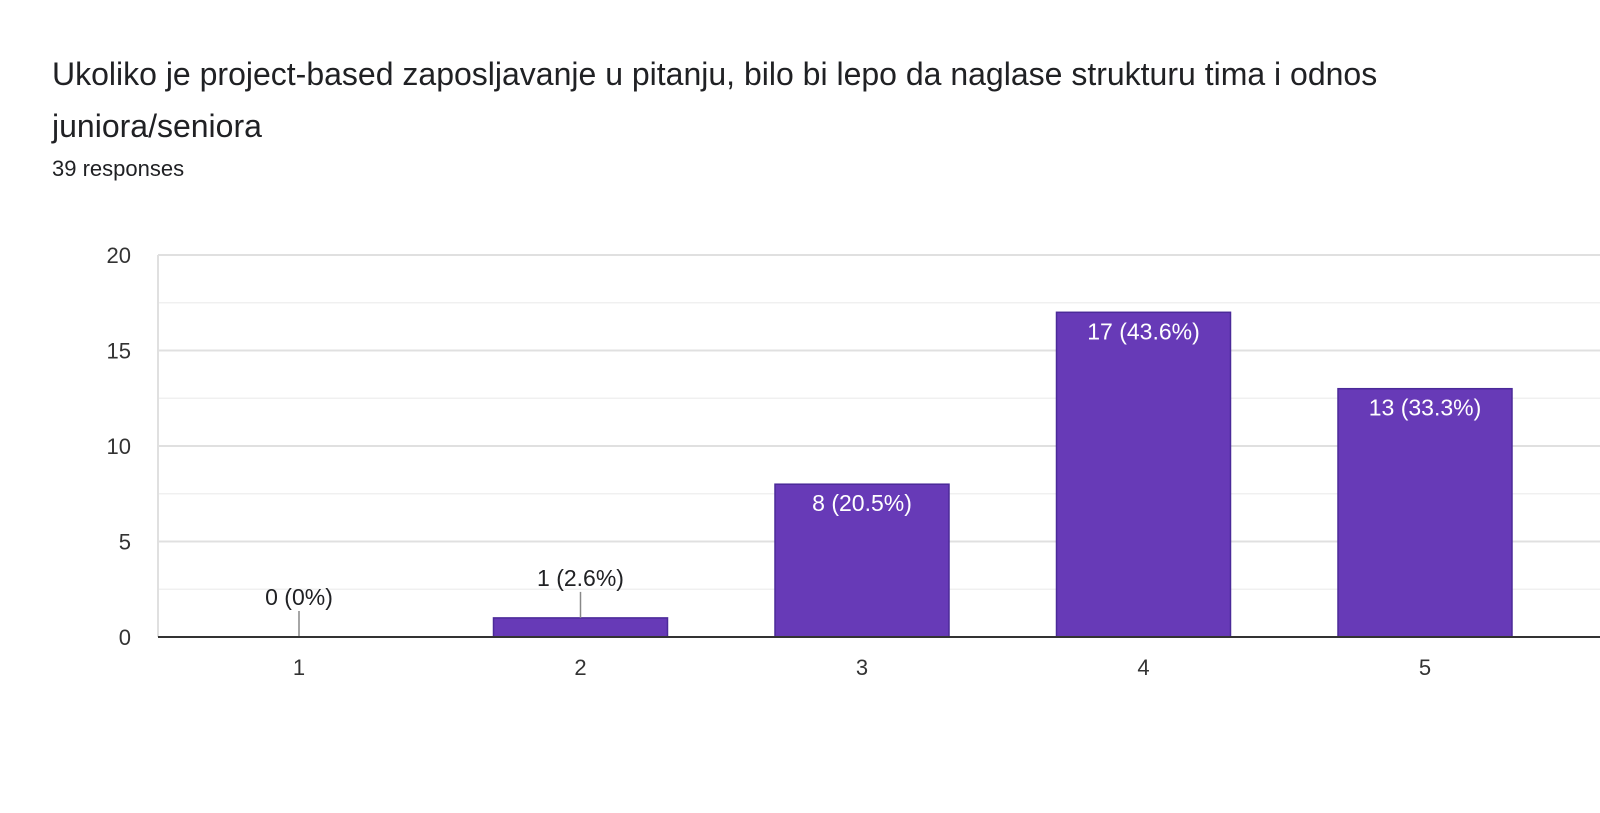 The height and width of the screenshot is (813, 1600). What do you see at coordinates (1143, 667) in the screenshot?
I see `x-tick-label: 4` at bounding box center [1143, 667].